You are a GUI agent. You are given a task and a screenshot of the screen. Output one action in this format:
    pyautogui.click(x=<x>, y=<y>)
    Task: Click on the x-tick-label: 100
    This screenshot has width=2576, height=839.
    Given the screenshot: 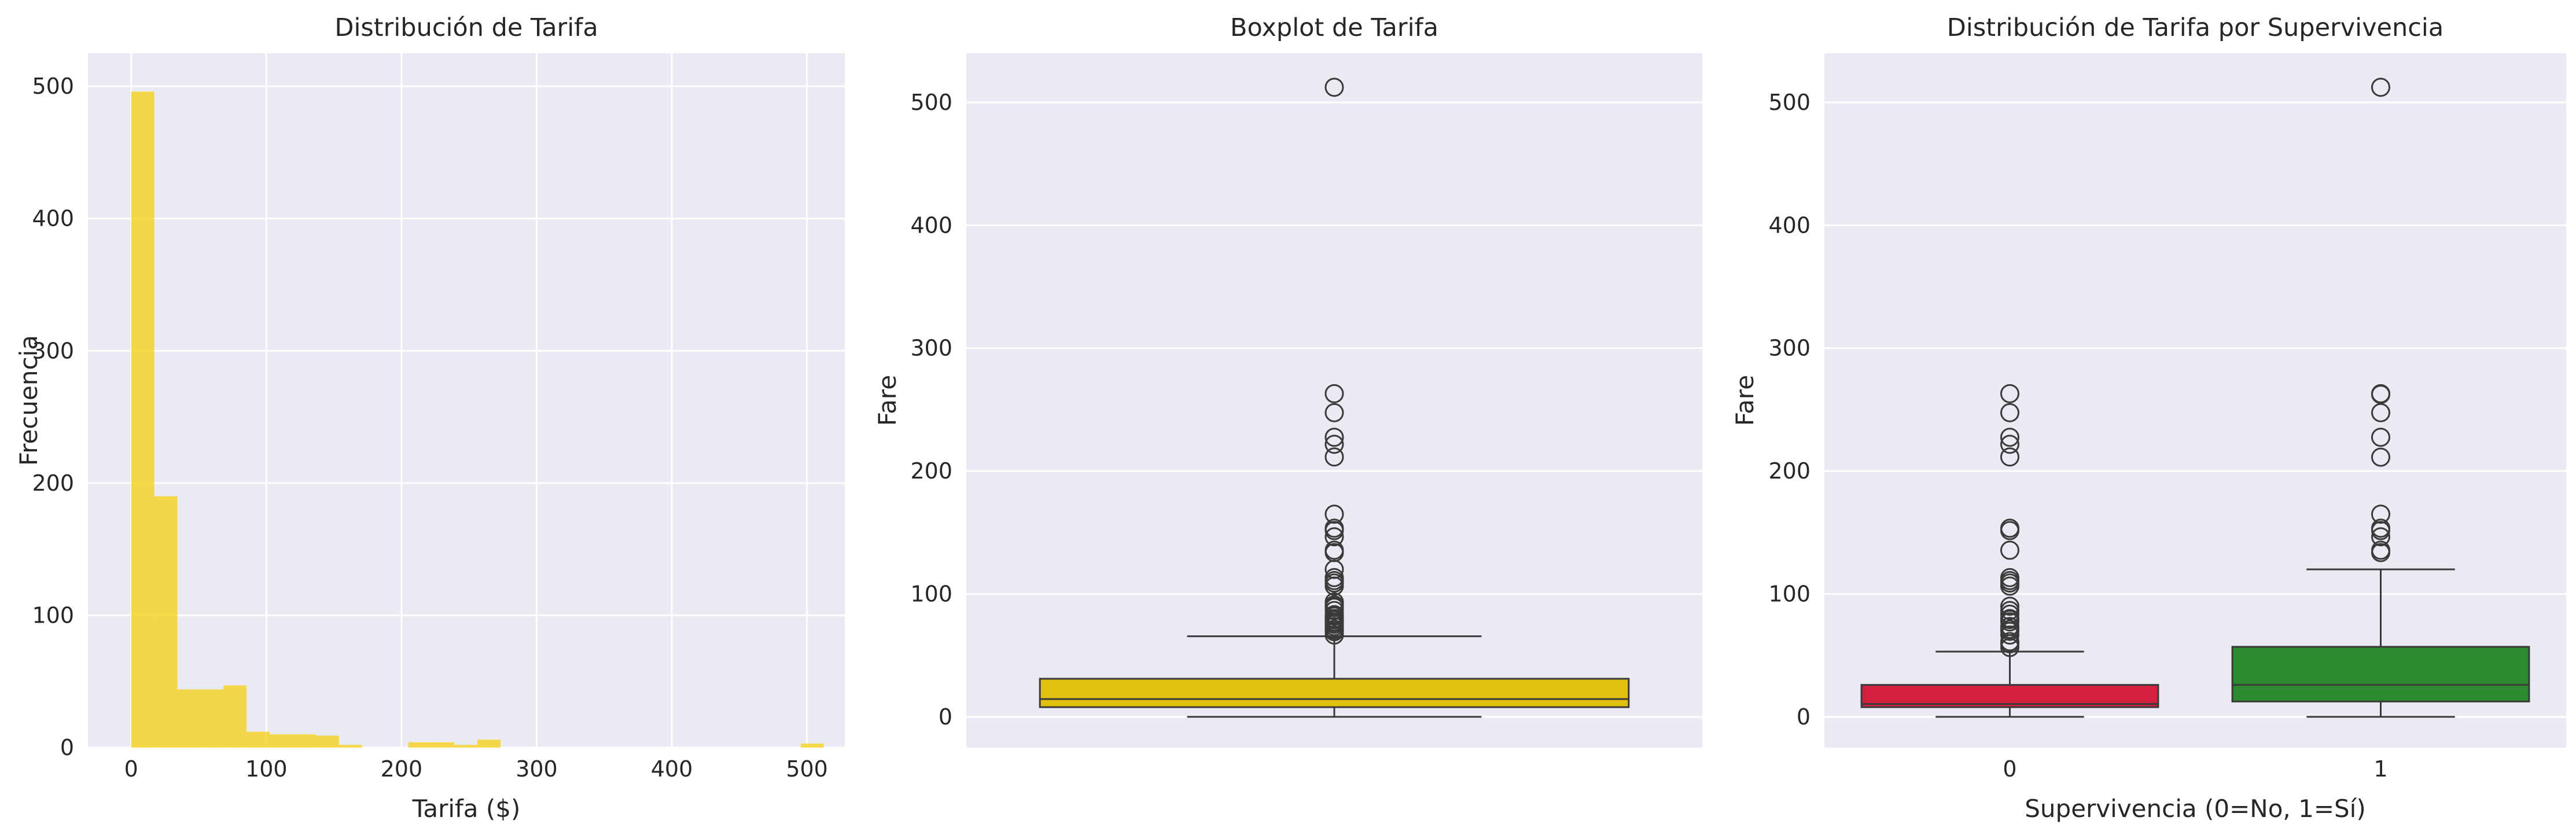 What is the action you would take?
    pyautogui.click(x=266, y=769)
    